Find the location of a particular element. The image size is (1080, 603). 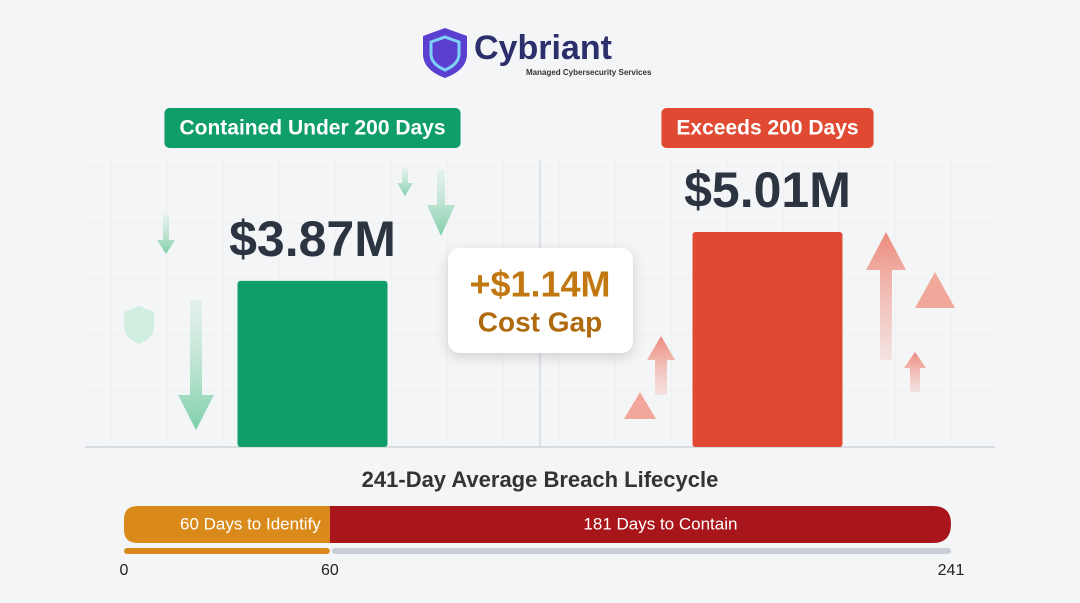

cost-gap-caption: Cost Gap is located at coordinates (540, 321).